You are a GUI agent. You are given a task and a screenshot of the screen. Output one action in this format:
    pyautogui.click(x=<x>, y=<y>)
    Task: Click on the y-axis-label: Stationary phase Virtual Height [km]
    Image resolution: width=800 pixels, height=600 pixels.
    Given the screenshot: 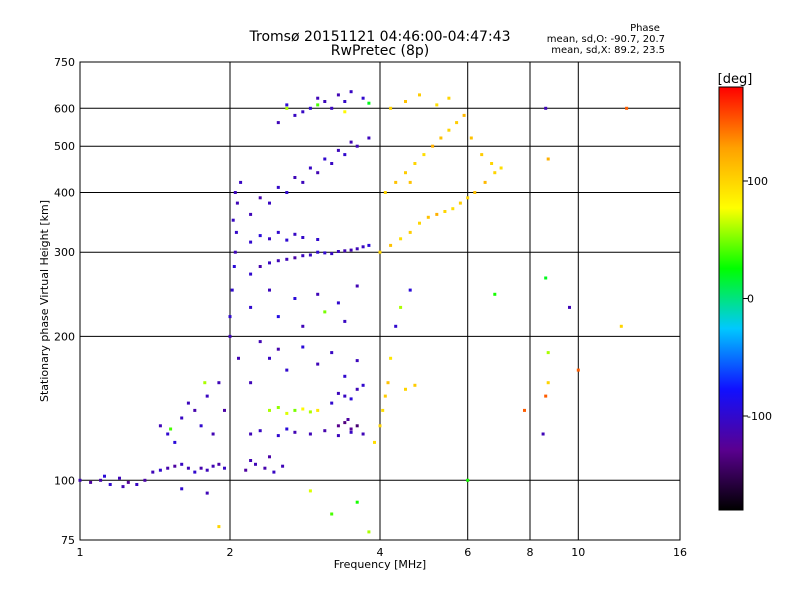 What is the action you would take?
    pyautogui.click(x=44, y=301)
    